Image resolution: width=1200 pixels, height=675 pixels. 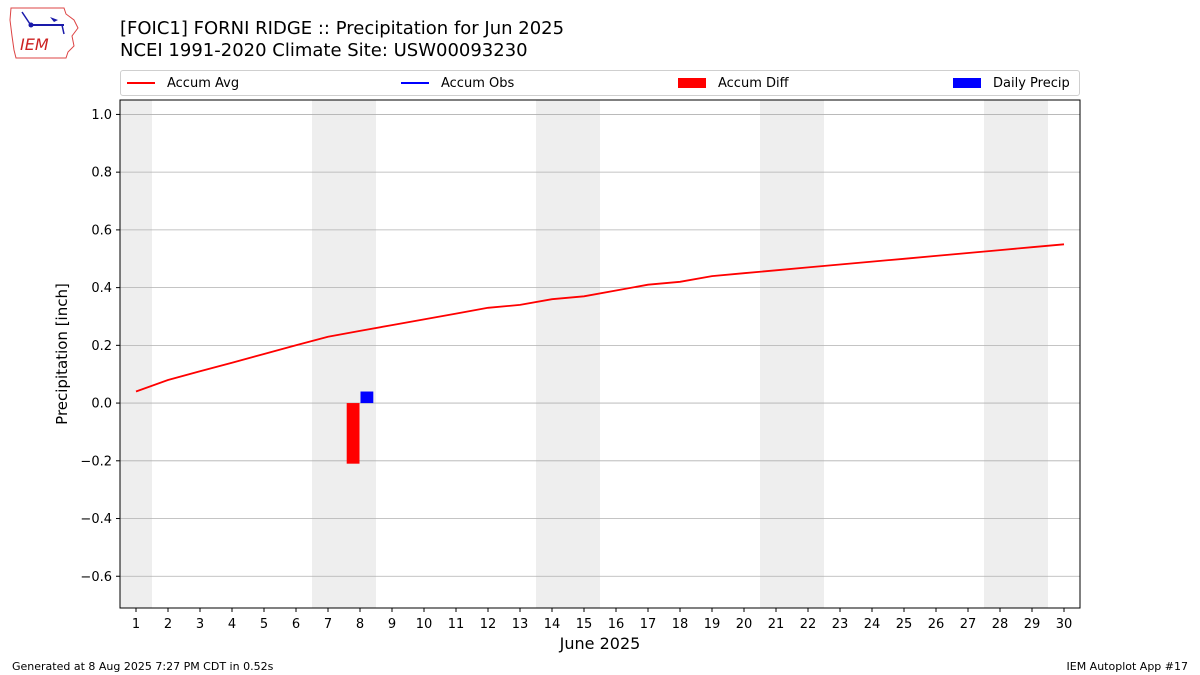 I want to click on x-tick-label: 21, so click(x=776, y=624).